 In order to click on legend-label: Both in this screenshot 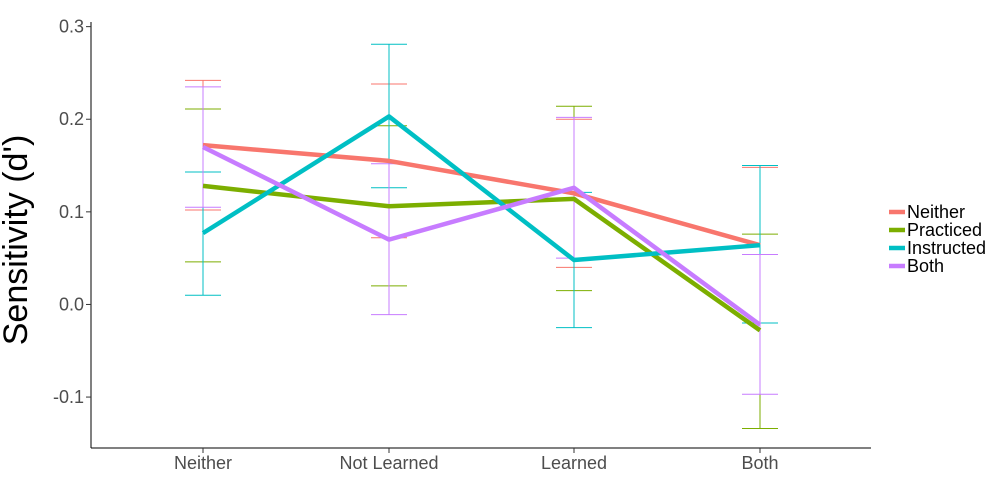, I will do `click(925, 266)`.